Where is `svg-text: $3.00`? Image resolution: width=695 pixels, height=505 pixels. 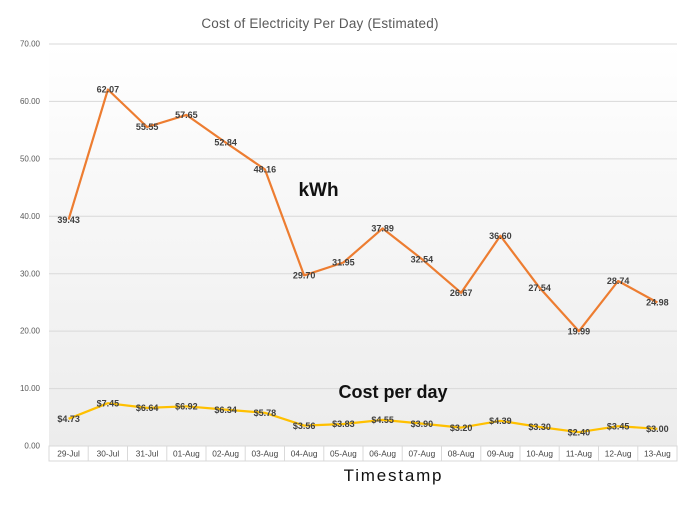 svg-text: $3.00 is located at coordinates (657, 429).